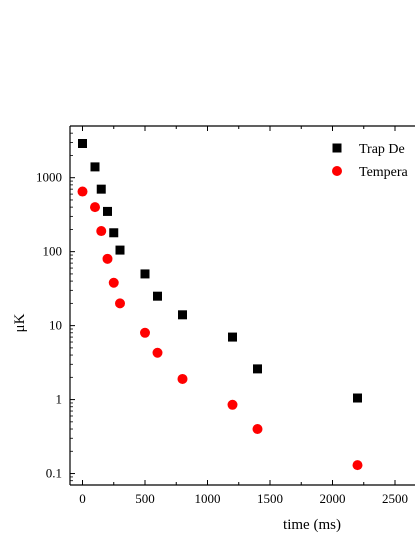  Describe the element at coordinates (312, 525) in the screenshot. I see `x-axis-title: time (ms)` at that location.